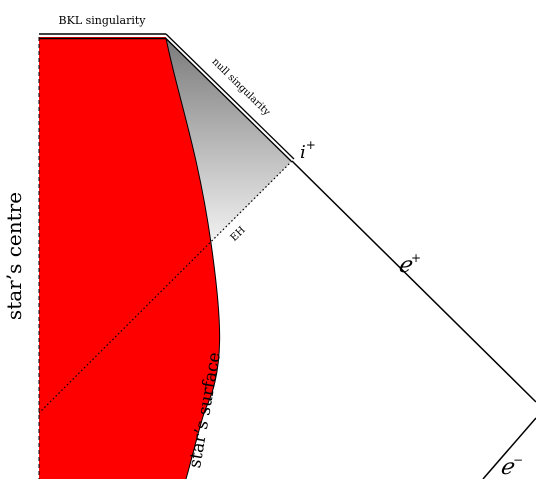 The width and height of the screenshot is (536, 479). Describe the element at coordinates (103, 20) in the screenshot. I see `bkl-singularity-label: BKL singularity` at that location.